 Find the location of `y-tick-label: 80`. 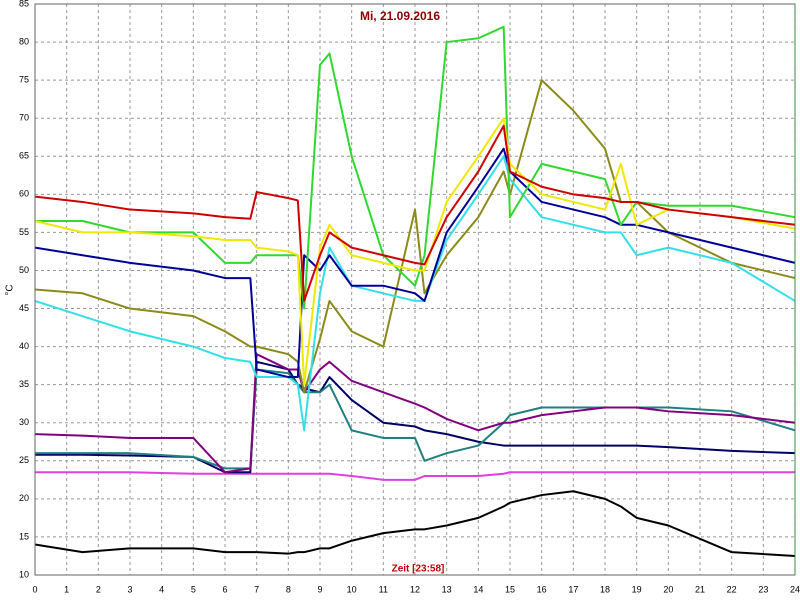

y-tick-label: 80 is located at coordinates (24, 41).